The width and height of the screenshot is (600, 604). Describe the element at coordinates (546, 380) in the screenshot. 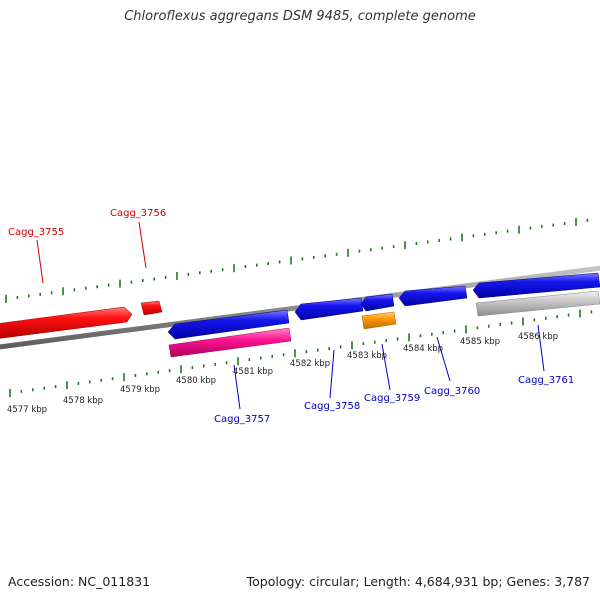

I see `gene-label-cagg-3761: Cagg_3761` at that location.